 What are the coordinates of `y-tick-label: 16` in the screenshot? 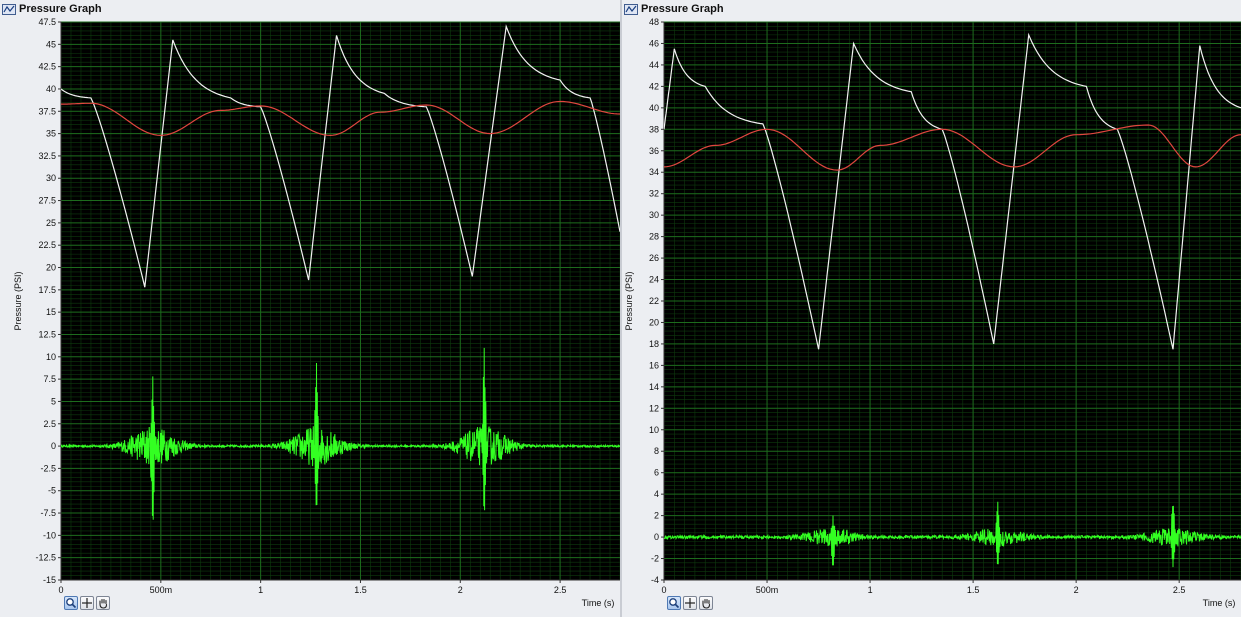 It's located at (654, 365).